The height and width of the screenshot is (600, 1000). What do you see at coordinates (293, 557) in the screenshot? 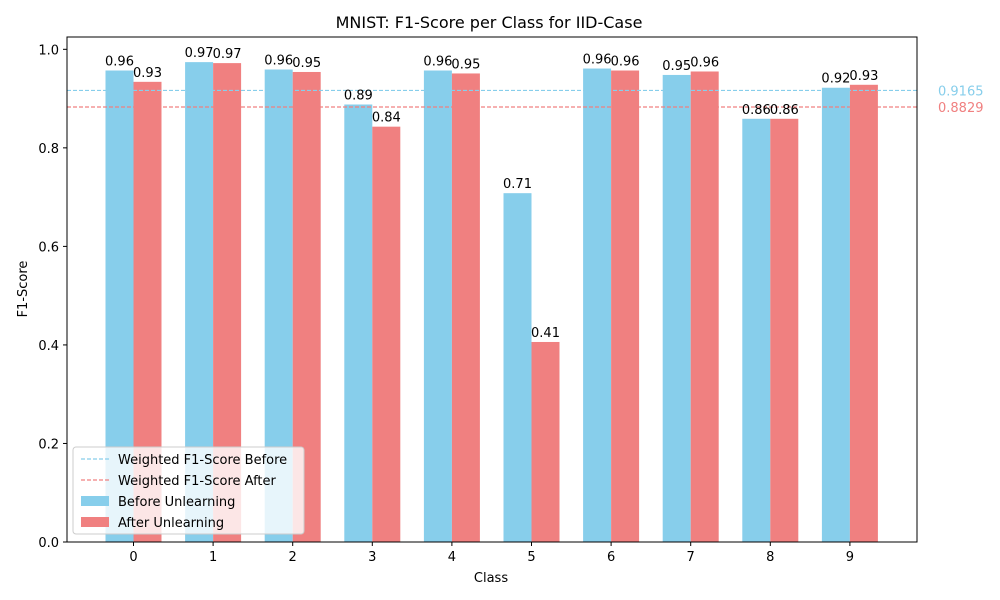
I see `x-tick-label-2: 2` at bounding box center [293, 557].